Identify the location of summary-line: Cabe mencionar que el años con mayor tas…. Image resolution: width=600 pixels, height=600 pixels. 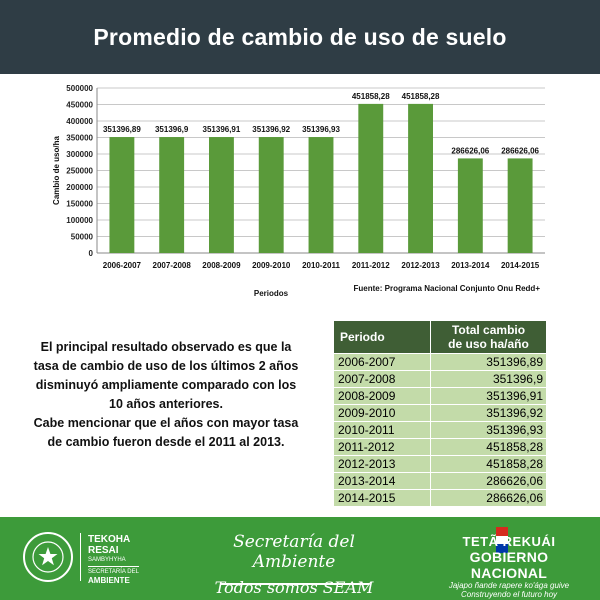
(166, 423).